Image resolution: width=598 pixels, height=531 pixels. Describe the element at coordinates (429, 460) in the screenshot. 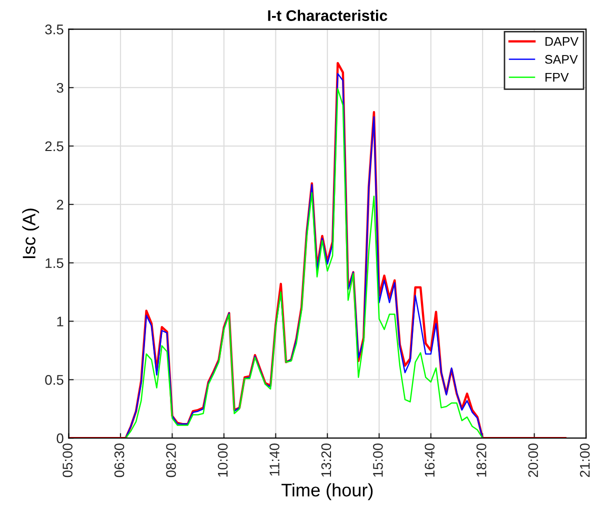

I see `x-tick-label: 16:40` at that location.